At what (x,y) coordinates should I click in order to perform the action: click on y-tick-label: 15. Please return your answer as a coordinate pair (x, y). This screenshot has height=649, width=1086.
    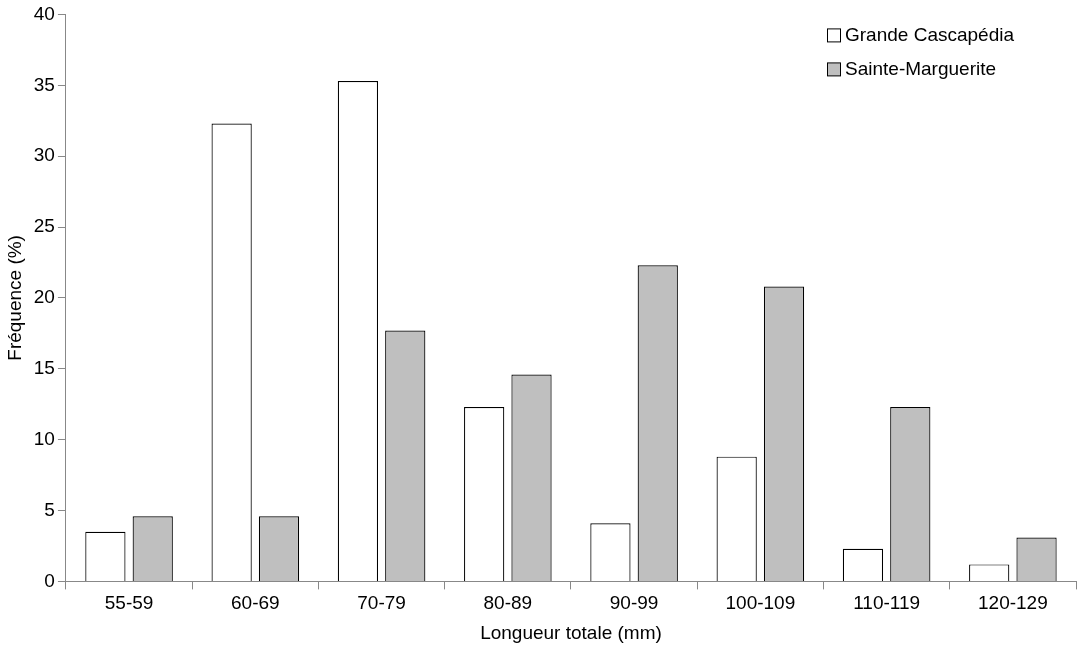
    Looking at the image, I should click on (44, 368).